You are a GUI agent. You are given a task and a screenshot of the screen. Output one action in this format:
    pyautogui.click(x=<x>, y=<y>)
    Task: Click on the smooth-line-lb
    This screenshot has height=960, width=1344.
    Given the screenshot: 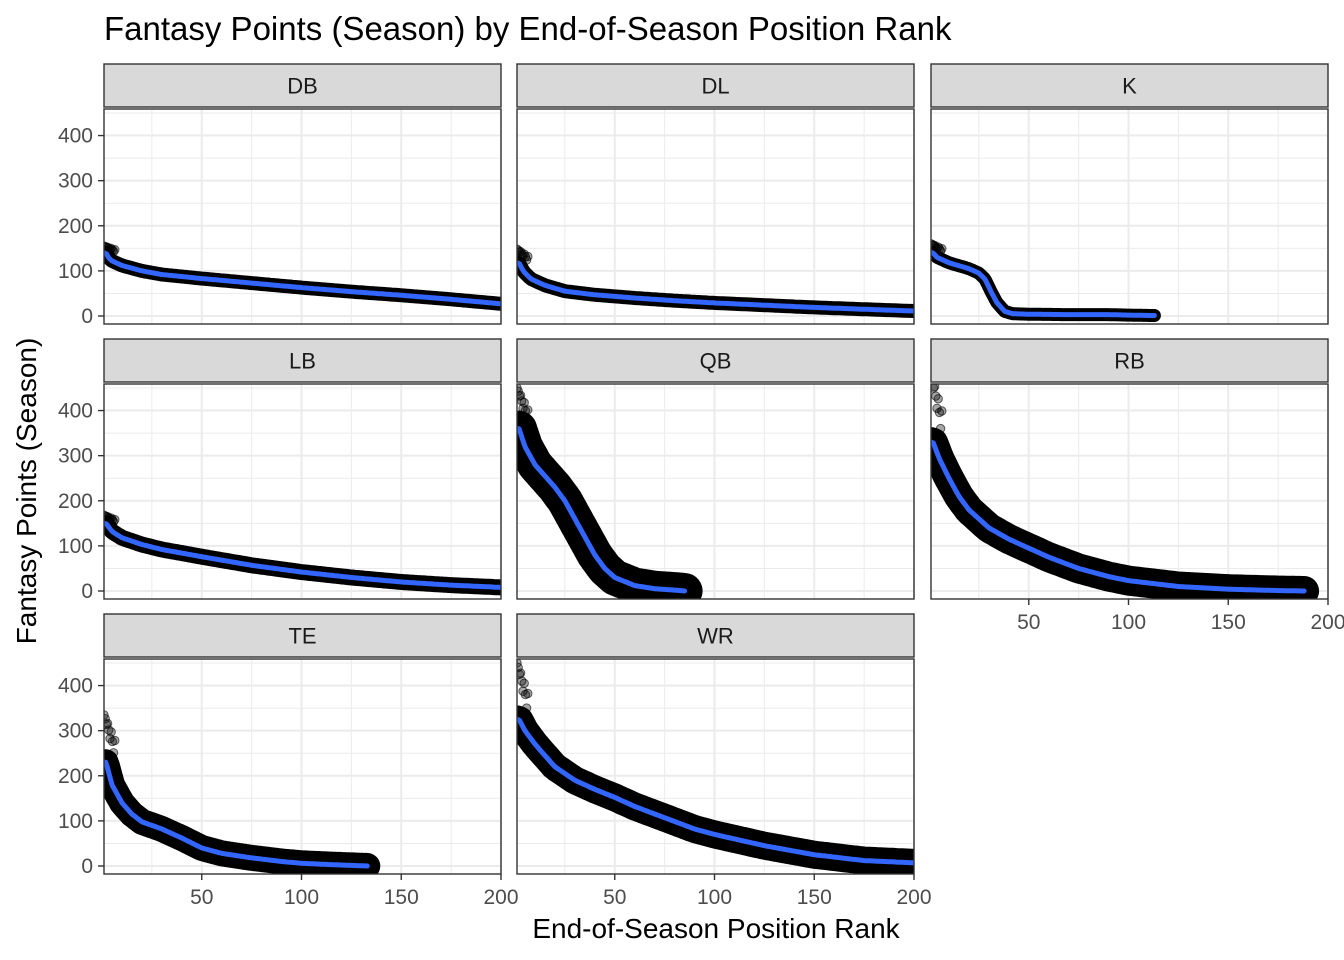 What is the action you would take?
    pyautogui.click(x=302, y=555)
    